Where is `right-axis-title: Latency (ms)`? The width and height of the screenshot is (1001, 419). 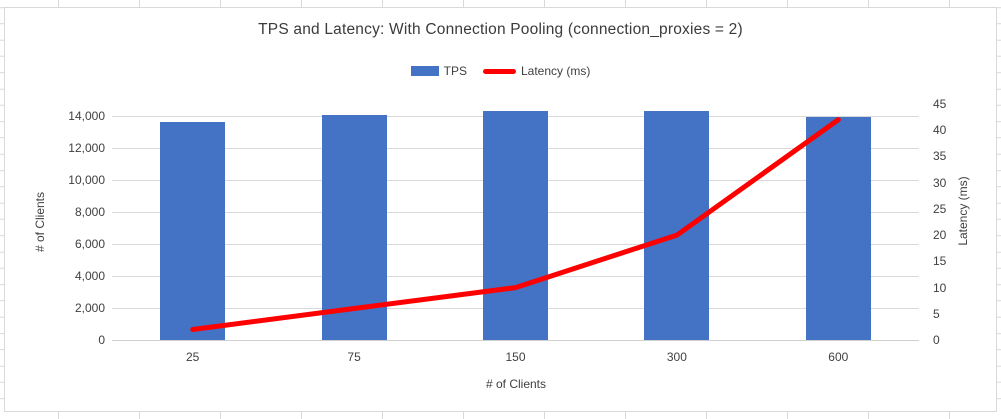 right-axis-title: Latency (ms) is located at coordinates (963, 211).